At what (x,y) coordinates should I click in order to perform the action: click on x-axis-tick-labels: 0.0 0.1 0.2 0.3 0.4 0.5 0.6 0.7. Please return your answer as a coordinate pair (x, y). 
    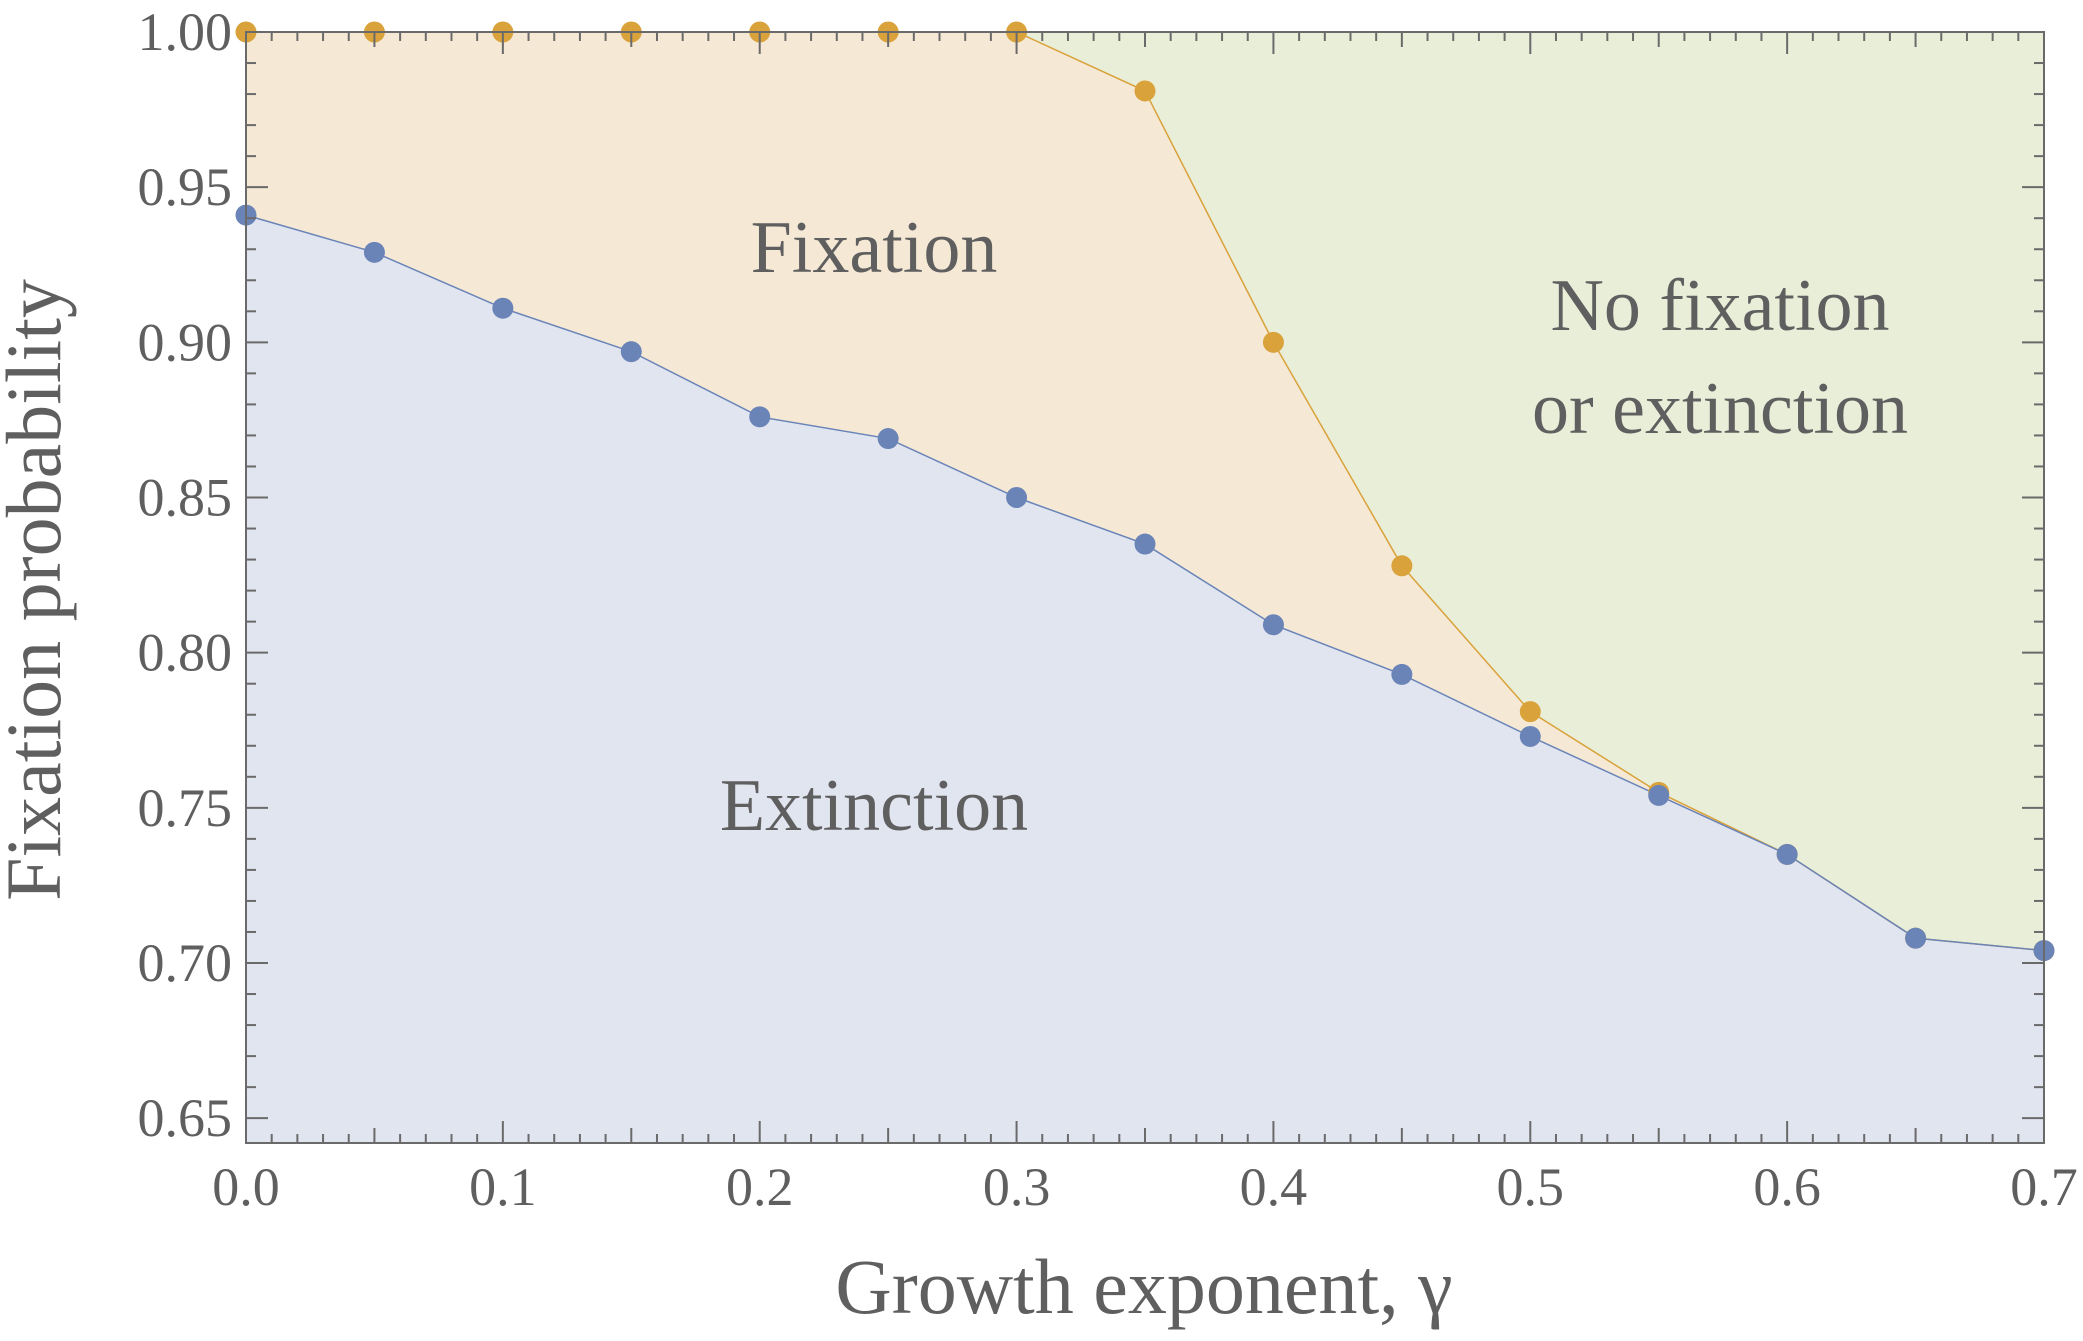
    Looking at the image, I should click on (1145, 1187).